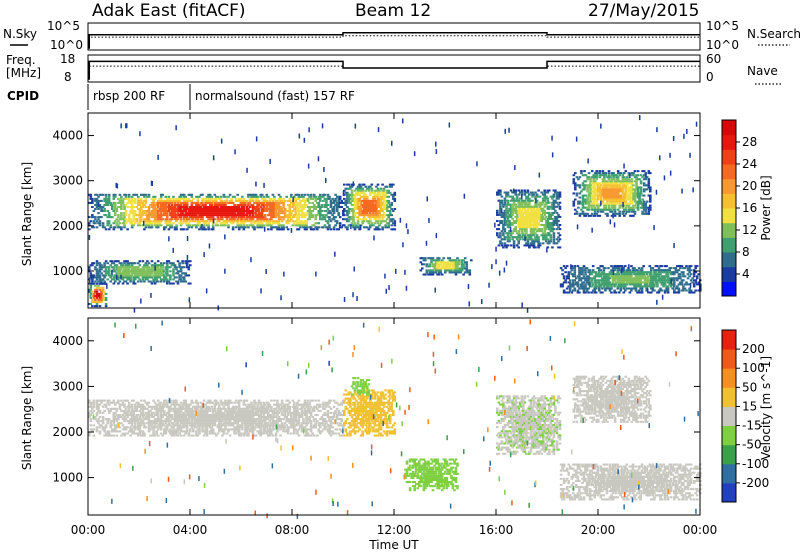 Image resolution: width=800 pixels, height=554 pixels. What do you see at coordinates (394, 68) in the screenshot?
I see `freq-panel-frame` at bounding box center [394, 68].